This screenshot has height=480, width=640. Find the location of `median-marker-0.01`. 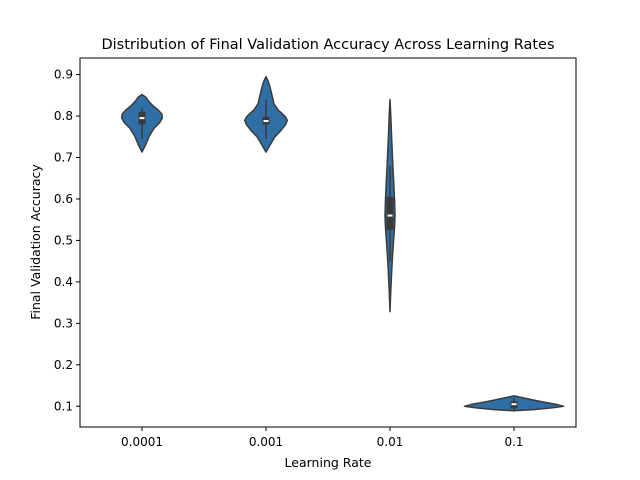

median-marker-0.01 is located at coordinates (390, 215).